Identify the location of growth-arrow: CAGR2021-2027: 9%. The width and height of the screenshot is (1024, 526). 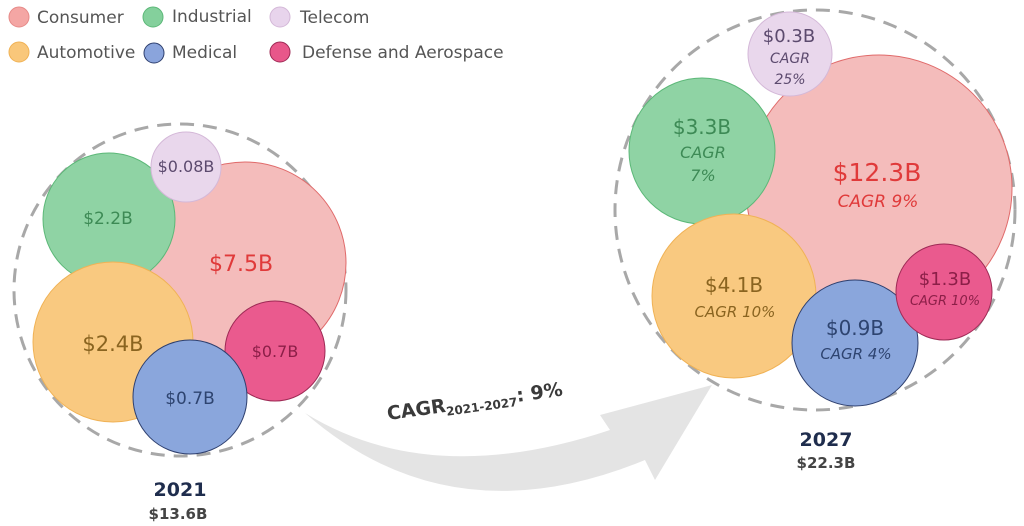
(508, 435).